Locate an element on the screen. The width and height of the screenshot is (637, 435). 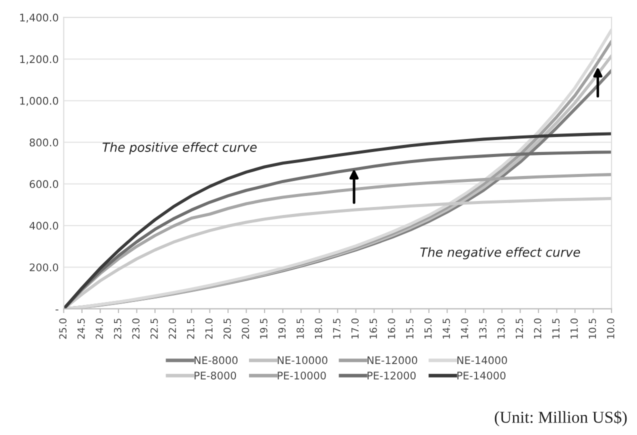
x-tick-label: 22.0 is located at coordinates (172, 328).